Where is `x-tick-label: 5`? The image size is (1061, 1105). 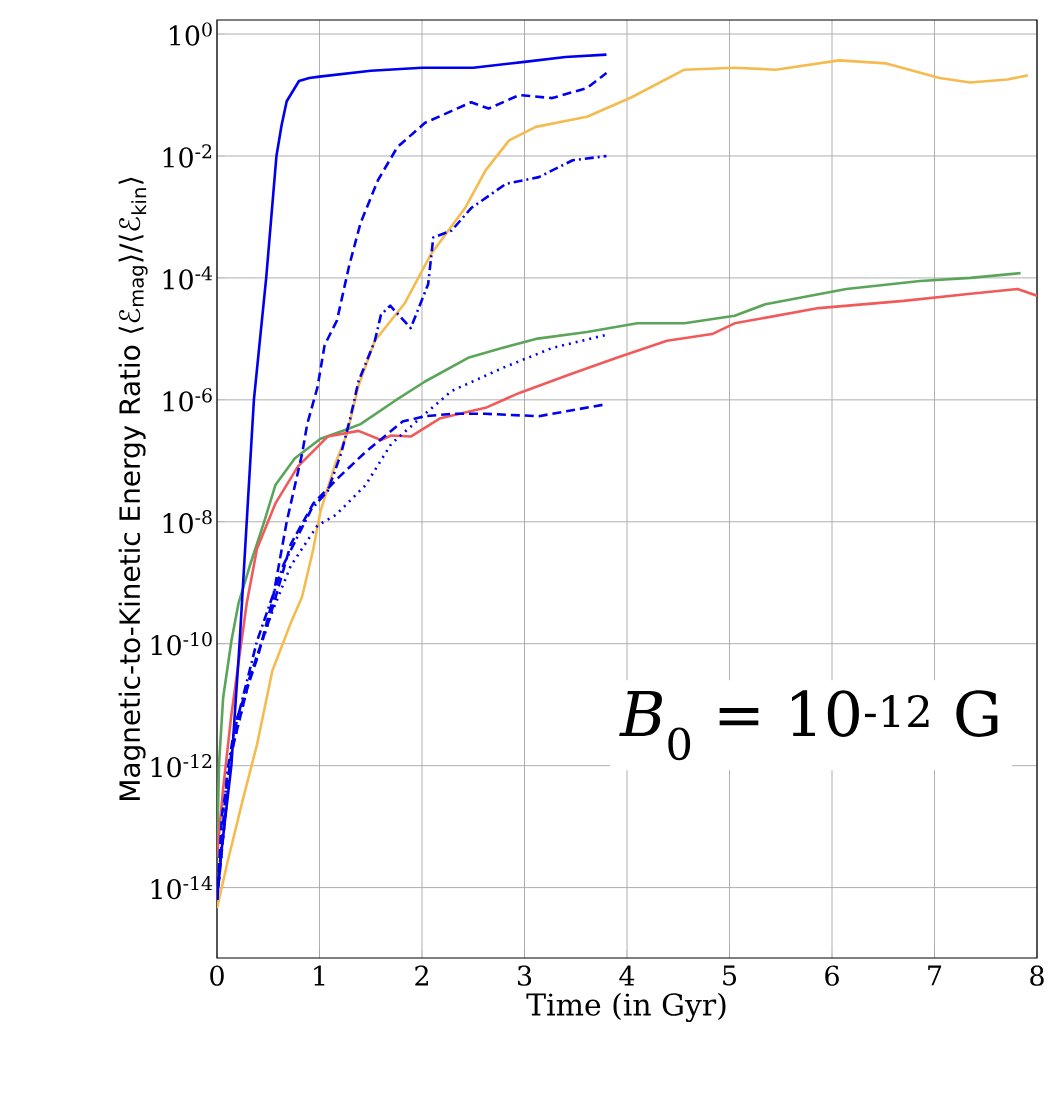
x-tick-label: 5 is located at coordinates (729, 975).